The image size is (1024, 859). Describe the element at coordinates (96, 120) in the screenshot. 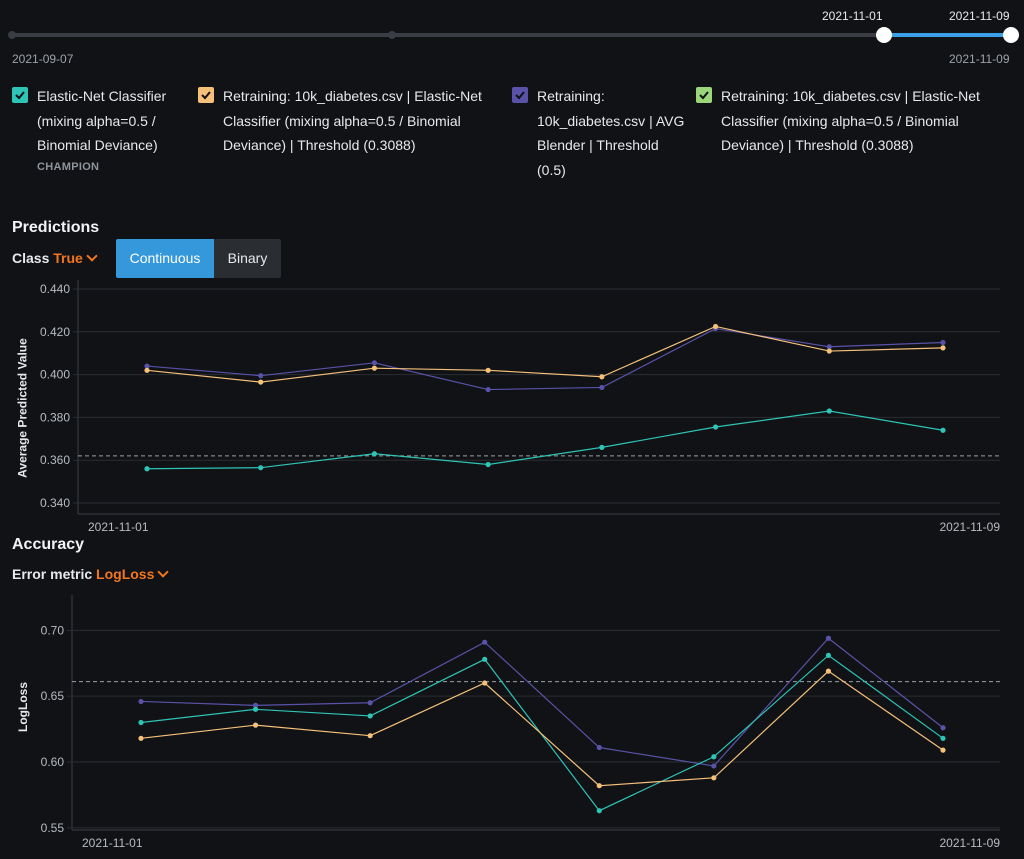

I see `legend-label-line: (mixing alpha=0.5 /` at that location.